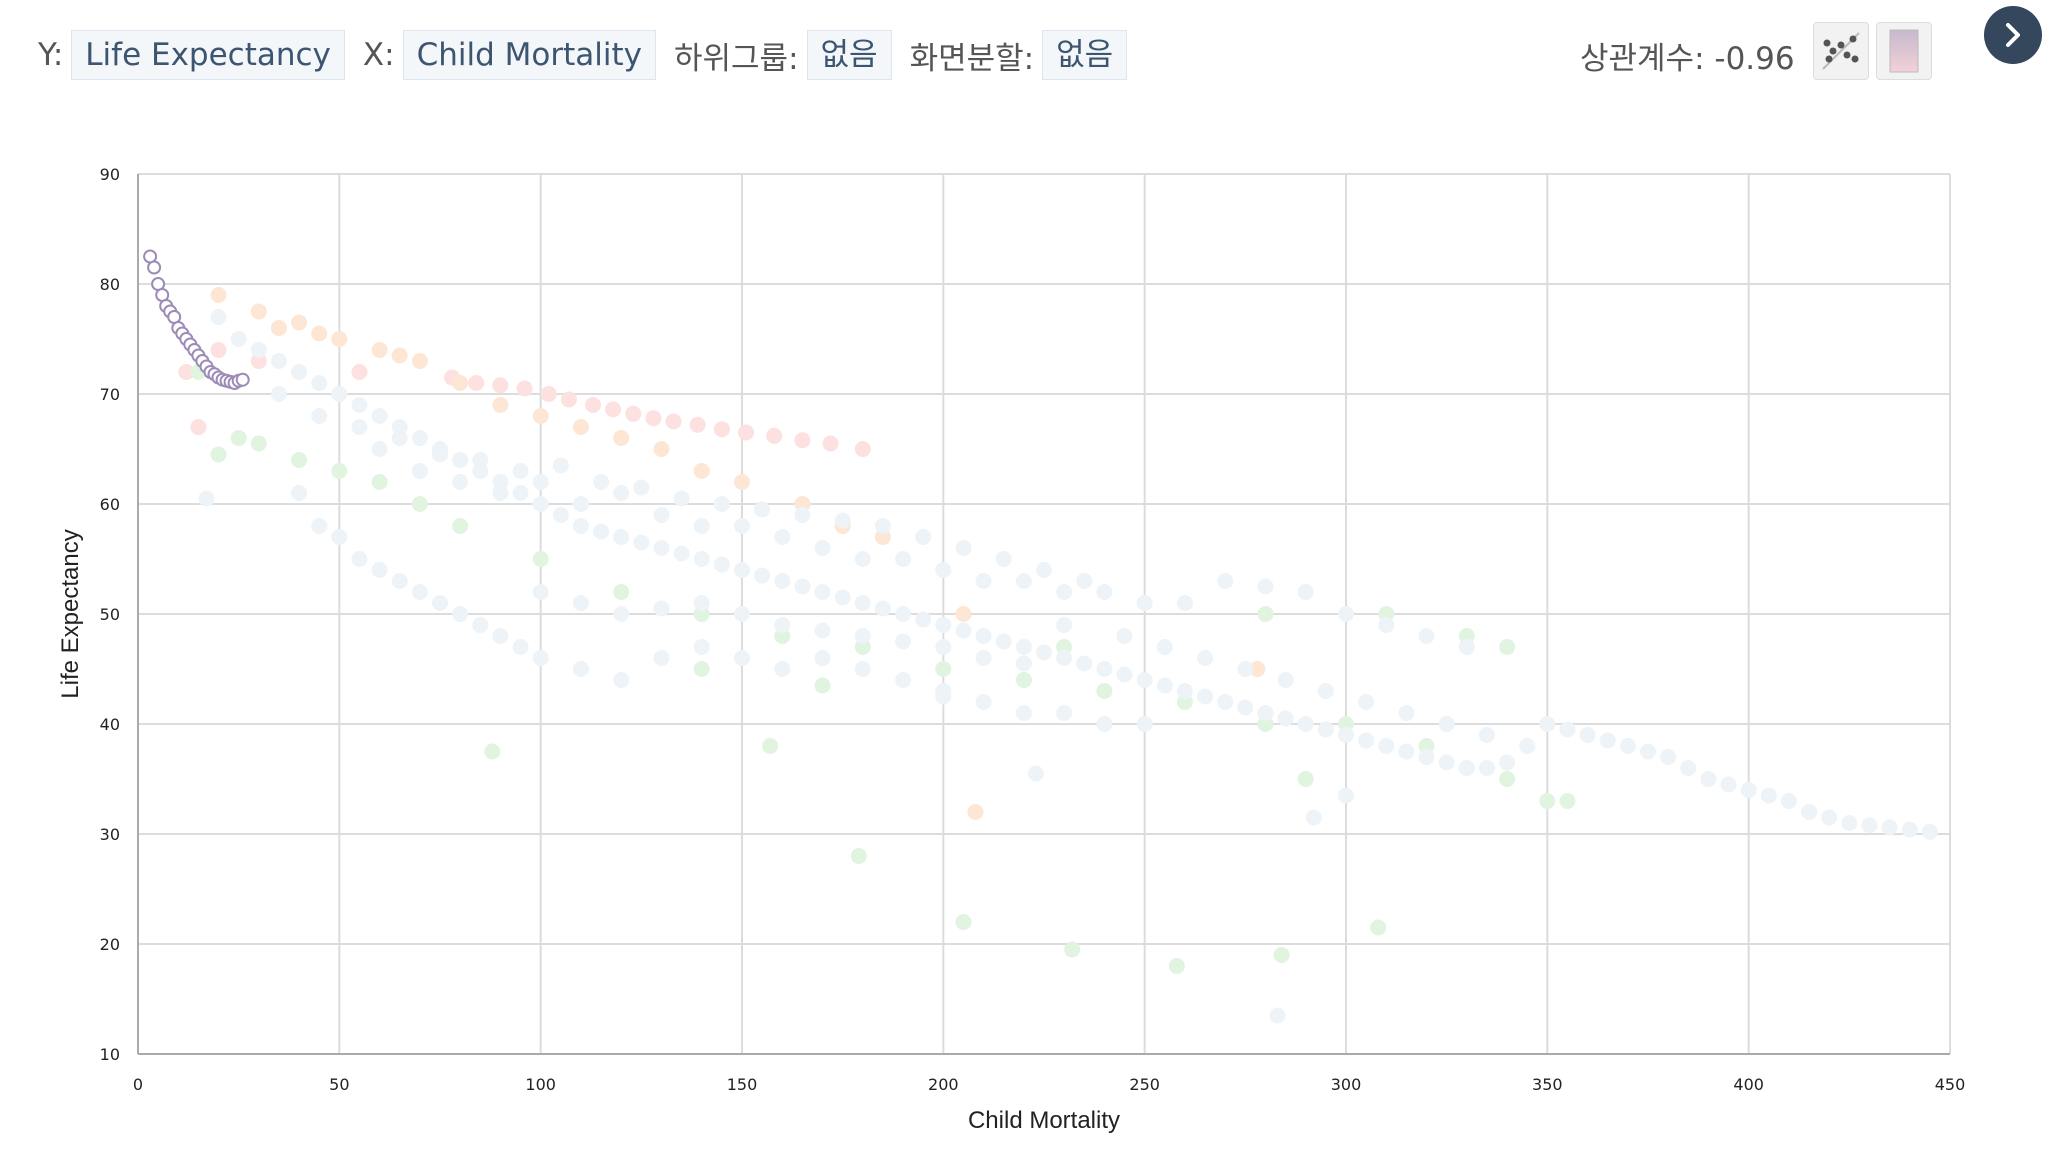 The image size is (2048, 1158). Describe the element at coordinates (1085, 55) in the screenshot. I see `split-select: 없음` at that location.